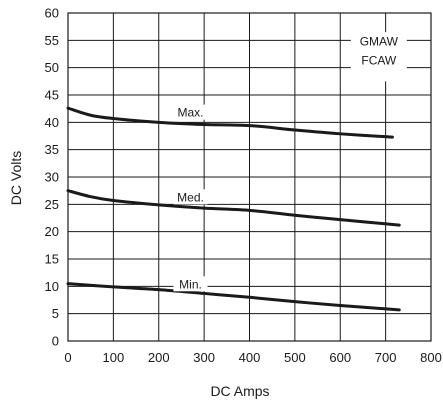 The image size is (443, 404). What do you see at coordinates (52, 67) in the screenshot?
I see `y-tick-label: 50` at bounding box center [52, 67].